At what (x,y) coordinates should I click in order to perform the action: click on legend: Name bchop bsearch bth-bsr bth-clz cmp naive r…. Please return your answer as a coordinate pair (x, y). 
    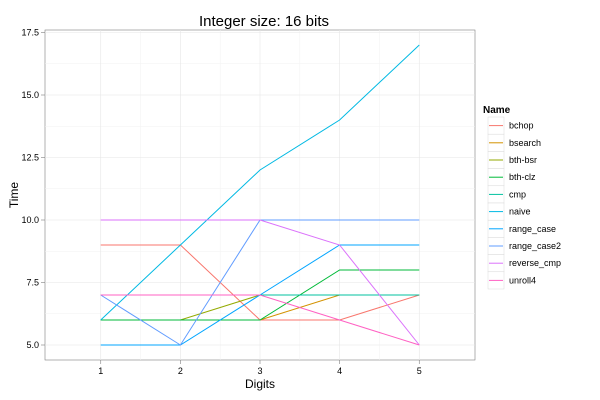
    Looking at the image, I should click on (522, 197).